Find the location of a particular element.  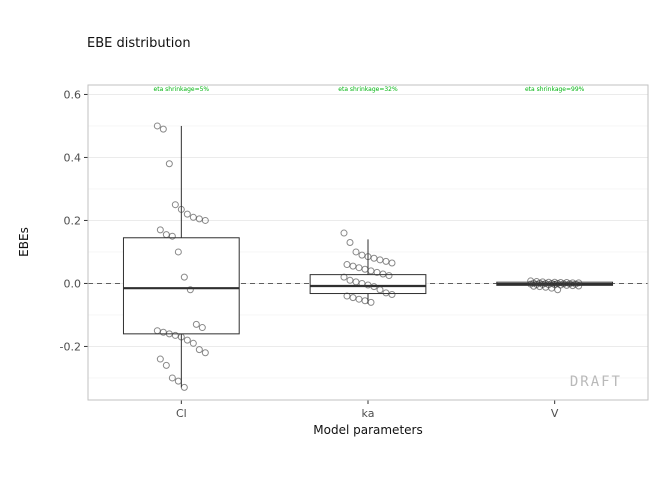

shrinkage-annotation-Cl: eta shrinkage=5% is located at coordinates (182, 89).